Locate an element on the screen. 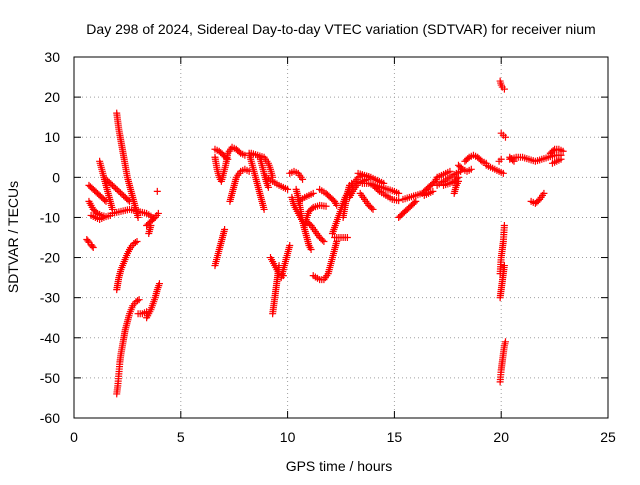 This screenshot has width=640, height=485. y-tick-label: -50 is located at coordinates (50, 378).